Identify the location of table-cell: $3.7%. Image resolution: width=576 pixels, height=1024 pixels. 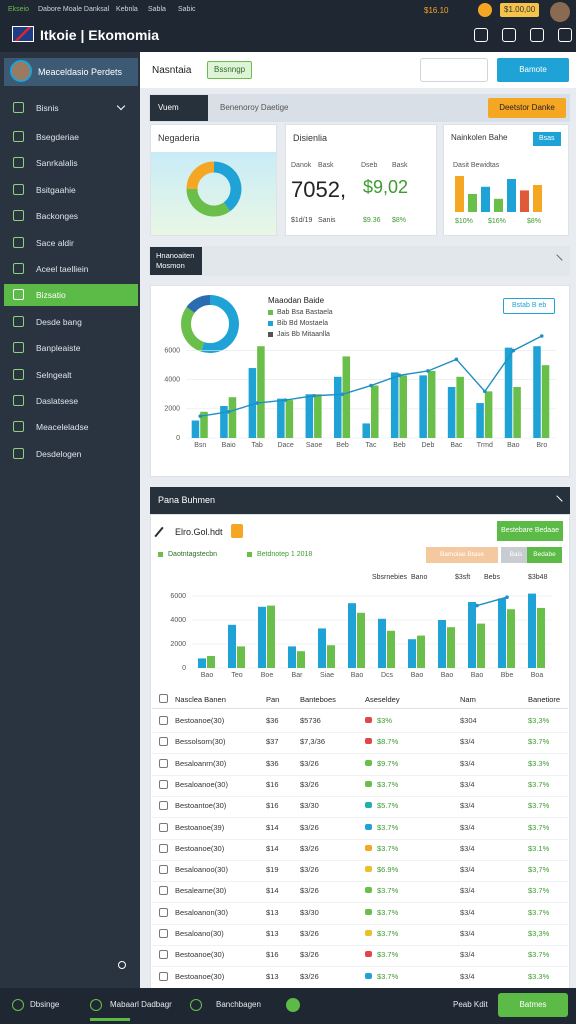
(539, 912).